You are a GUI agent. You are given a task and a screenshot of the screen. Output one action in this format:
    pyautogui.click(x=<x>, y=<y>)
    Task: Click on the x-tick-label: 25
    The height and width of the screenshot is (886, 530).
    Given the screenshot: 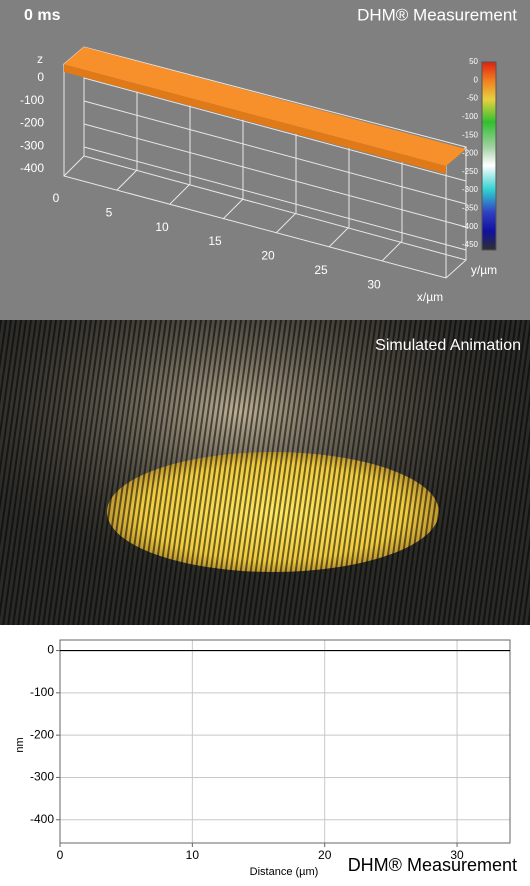 What is the action you would take?
    pyautogui.click(x=321, y=270)
    